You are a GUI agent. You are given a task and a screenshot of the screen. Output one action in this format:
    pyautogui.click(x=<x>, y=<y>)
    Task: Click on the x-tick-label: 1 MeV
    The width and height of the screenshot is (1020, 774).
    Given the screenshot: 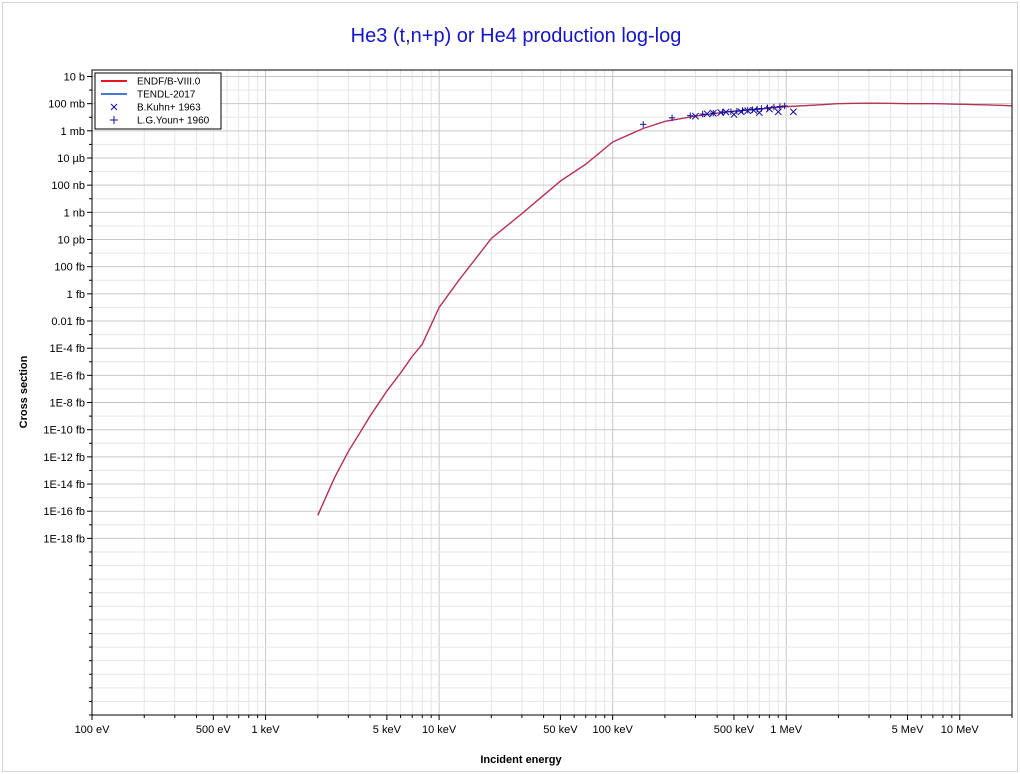 What is the action you would take?
    pyautogui.click(x=786, y=730)
    